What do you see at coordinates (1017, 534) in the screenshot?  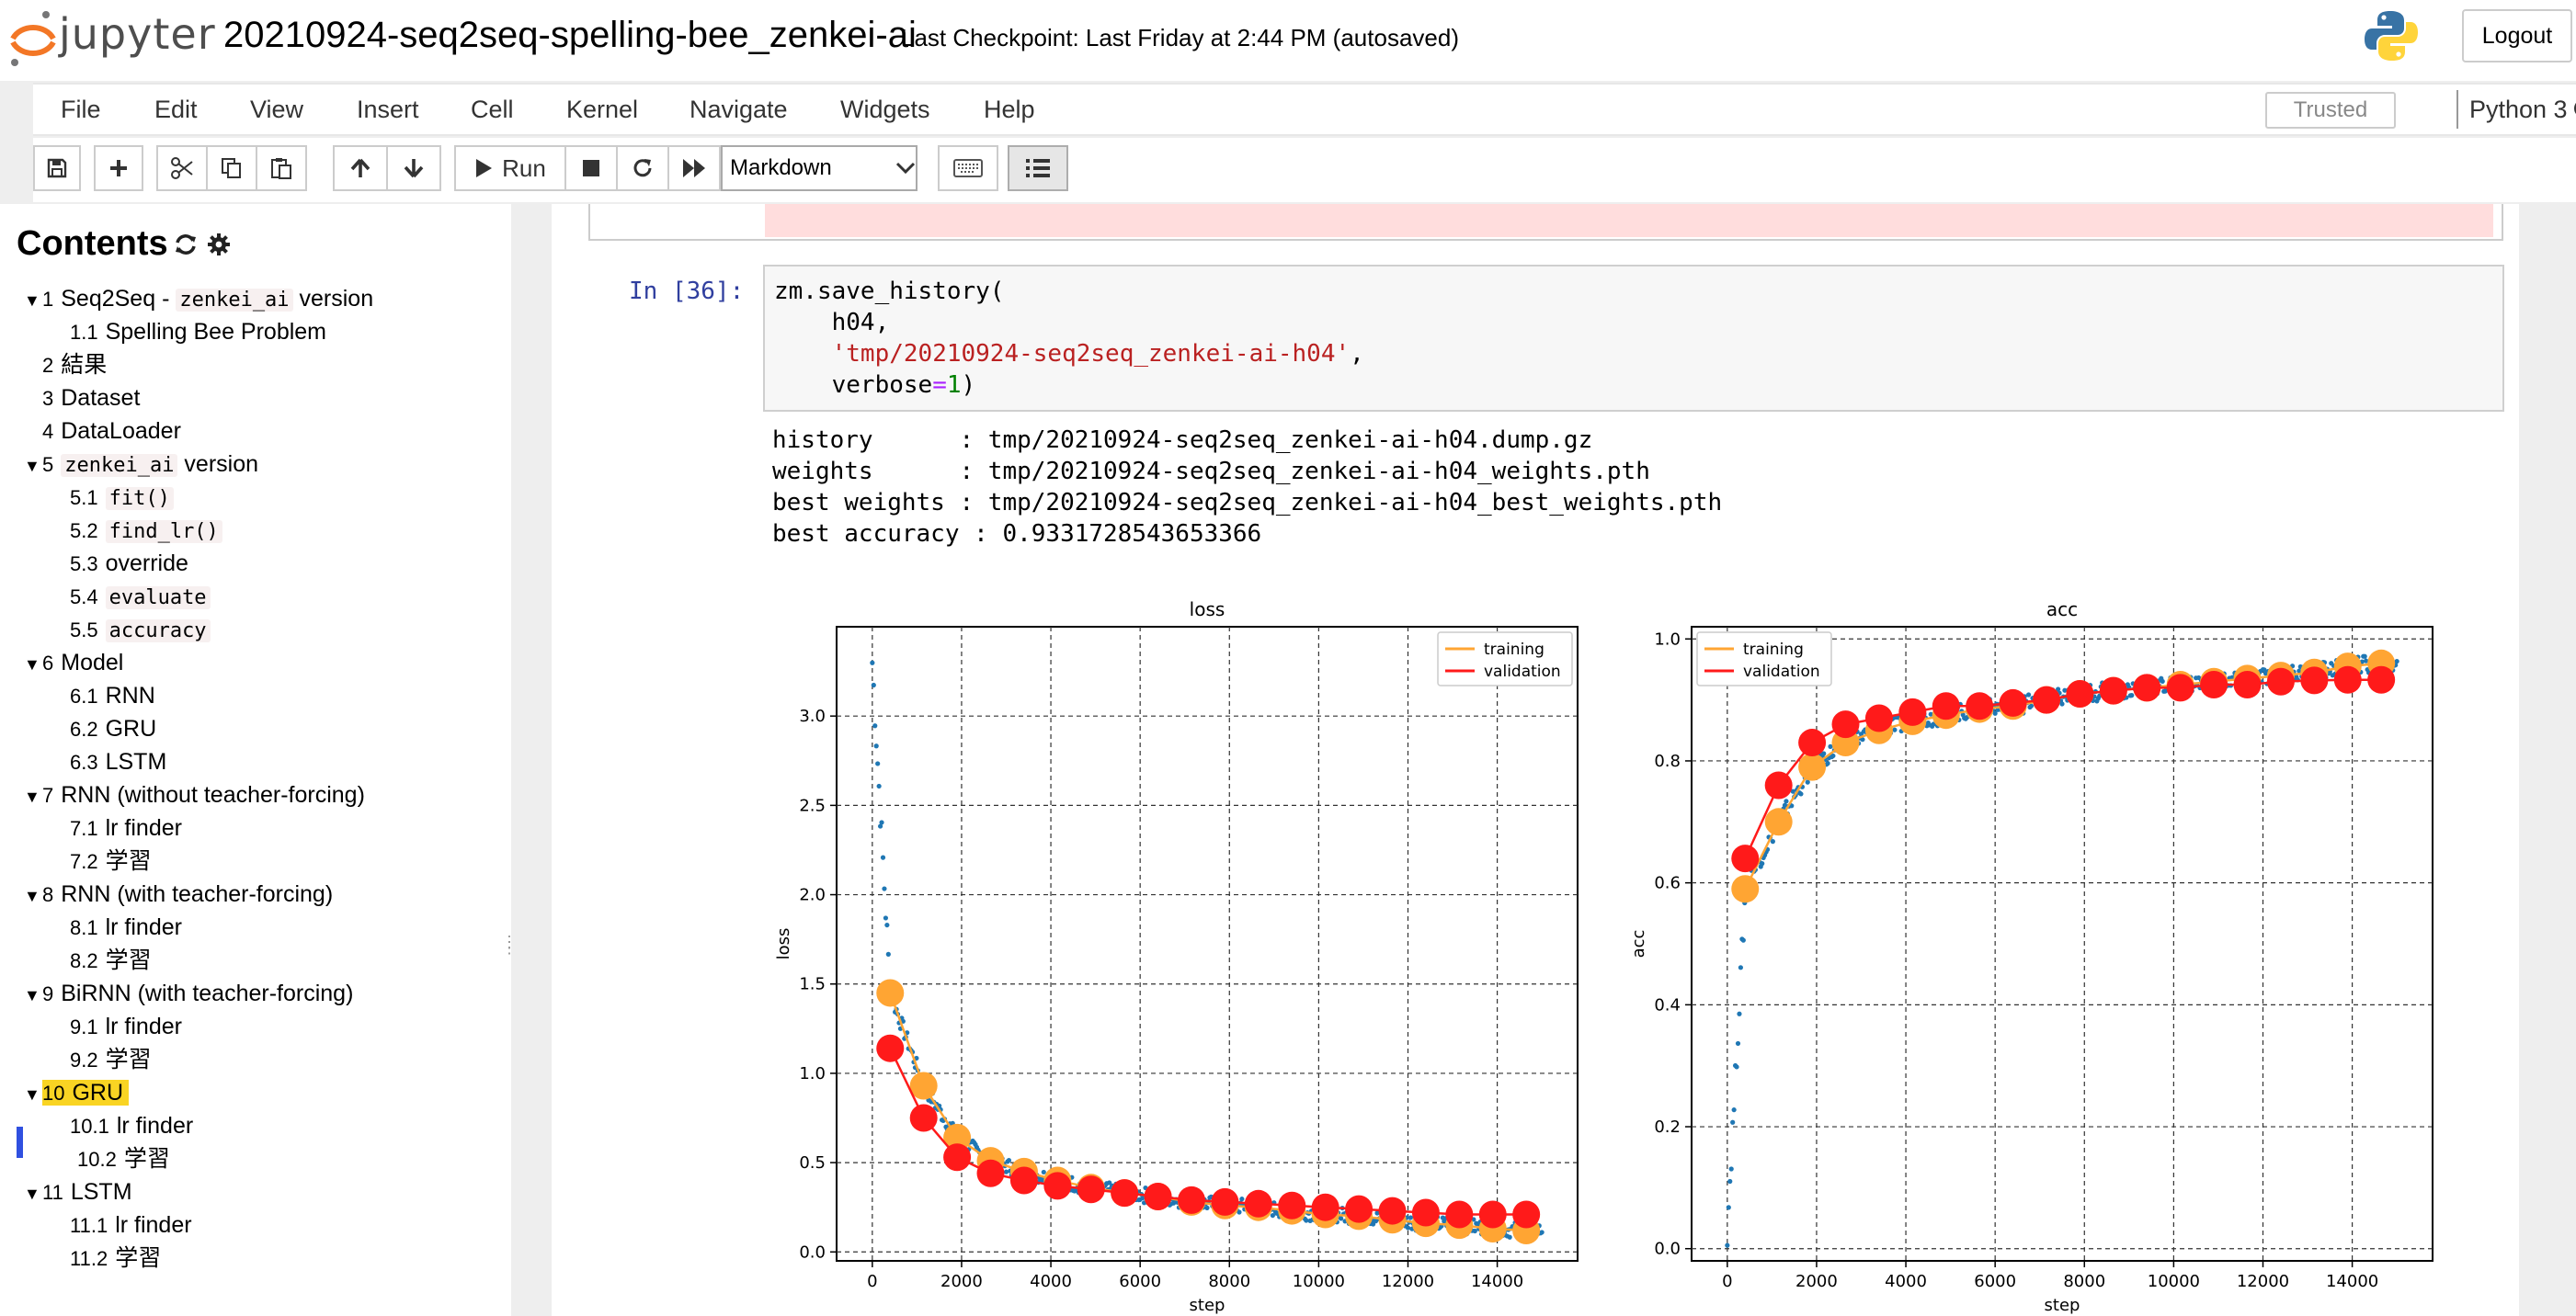 I see `output-line: best accuracy : 0.9331728543653366` at bounding box center [1017, 534].